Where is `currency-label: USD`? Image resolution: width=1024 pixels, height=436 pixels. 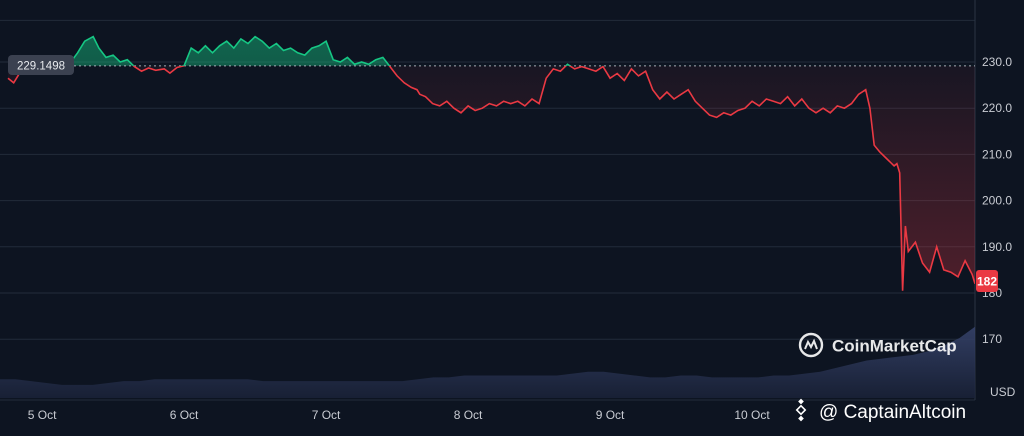 currency-label: USD is located at coordinates (1003, 392).